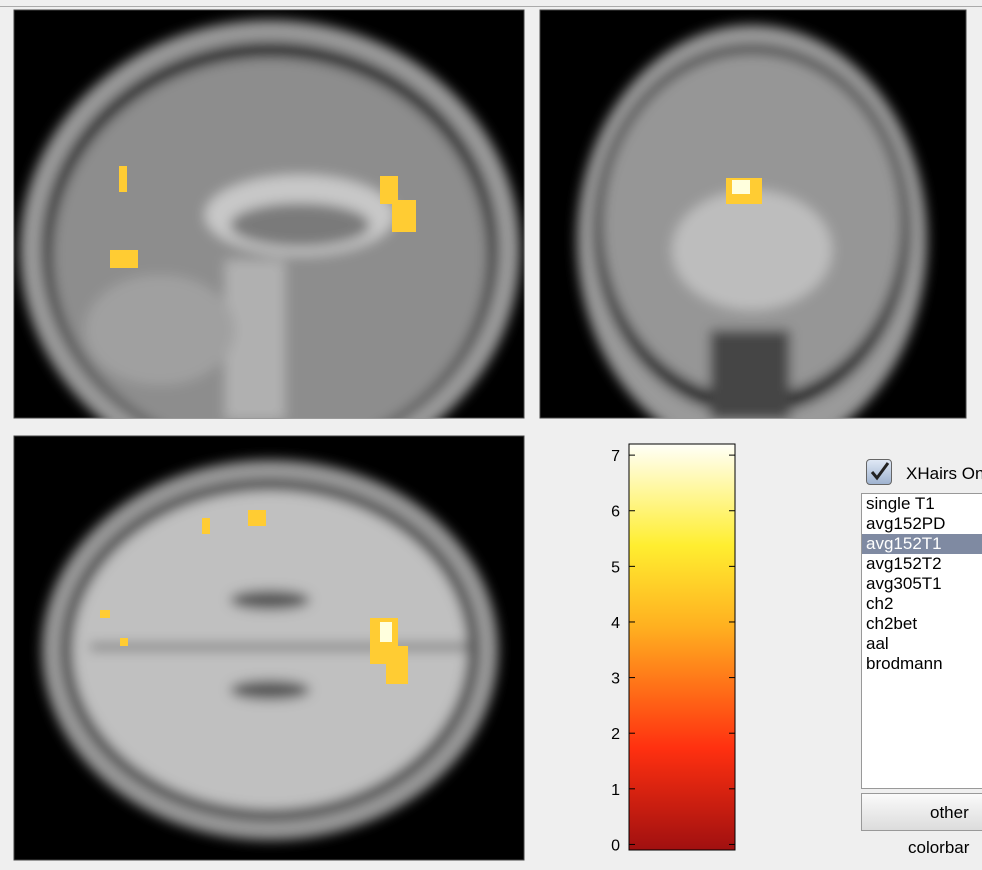 The height and width of the screenshot is (870, 982). Describe the element at coordinates (921, 812) in the screenshot. I see `other-button: other` at that location.